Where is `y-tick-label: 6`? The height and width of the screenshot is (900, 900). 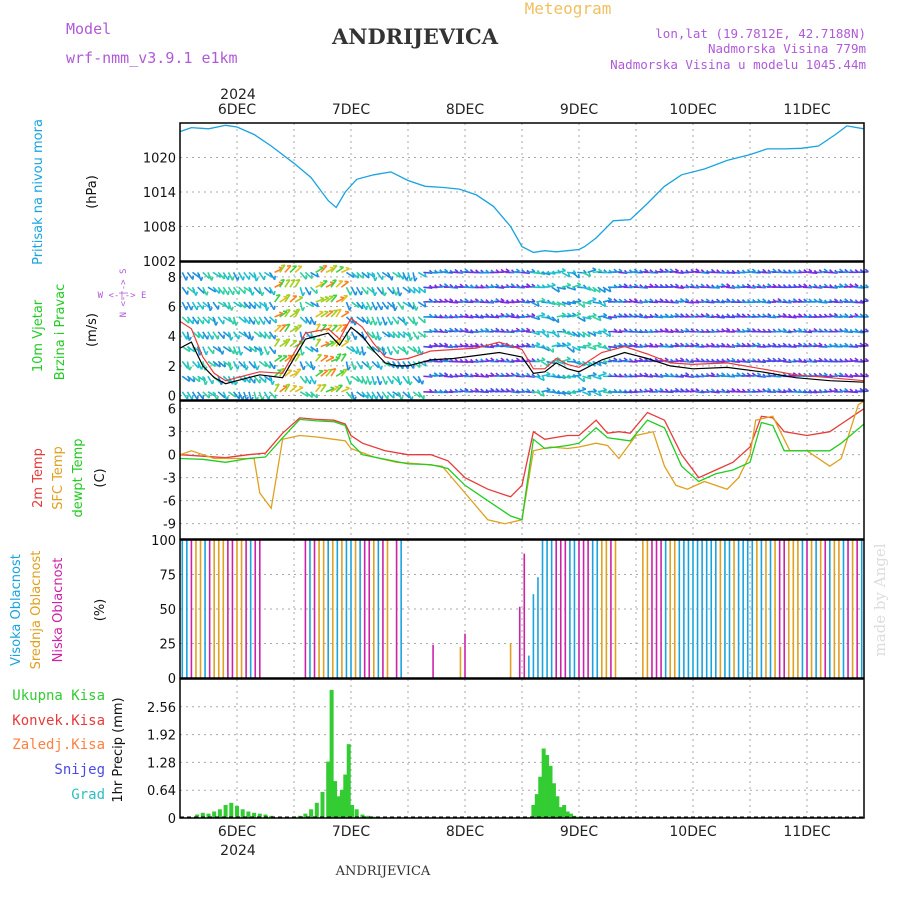
y-tick-label: 6 is located at coordinates (172, 308).